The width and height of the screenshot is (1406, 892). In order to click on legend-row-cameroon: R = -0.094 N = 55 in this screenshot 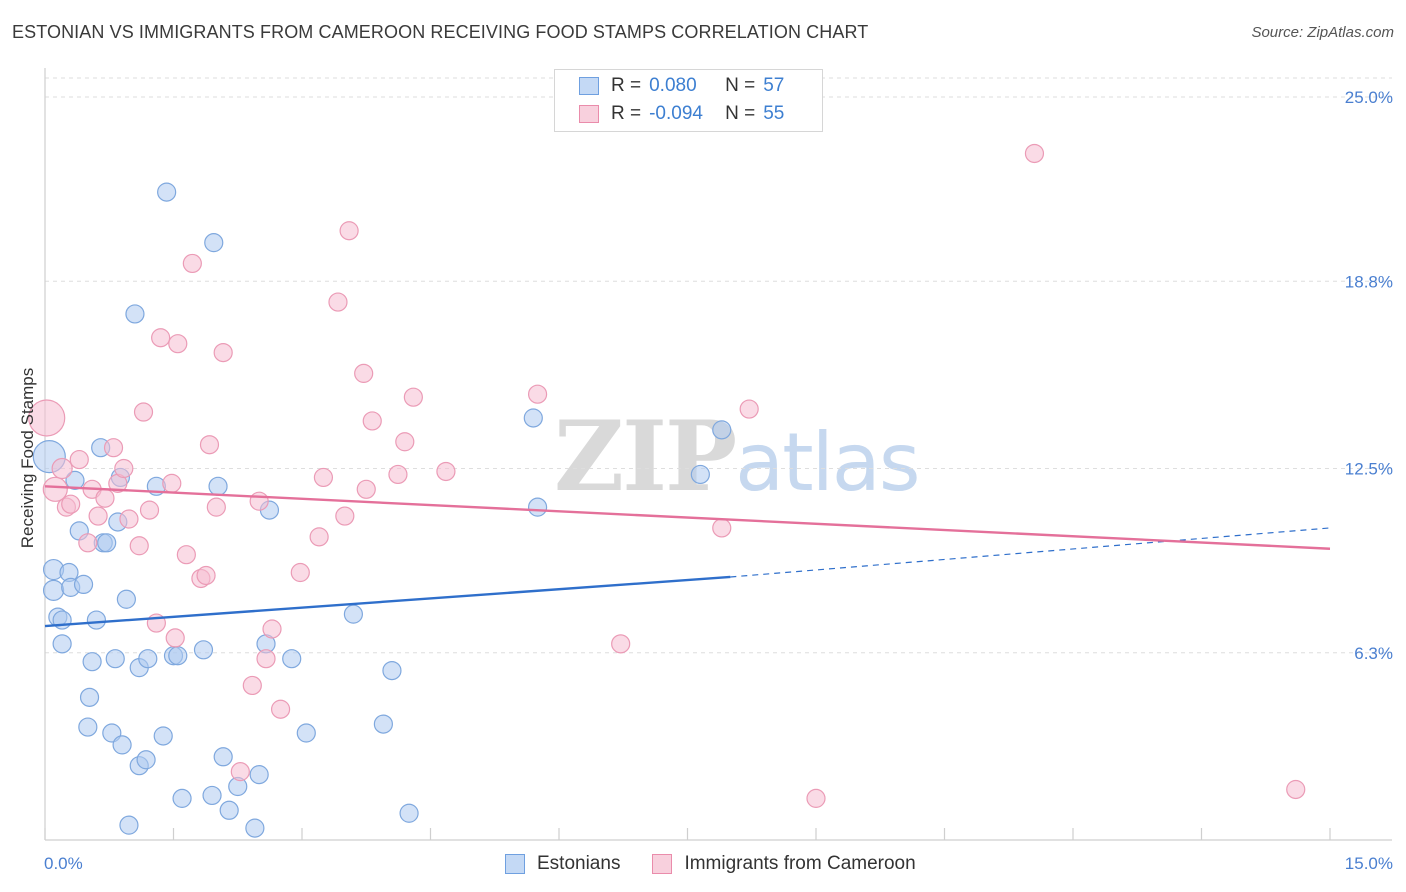, I will do `click(681, 114)`.